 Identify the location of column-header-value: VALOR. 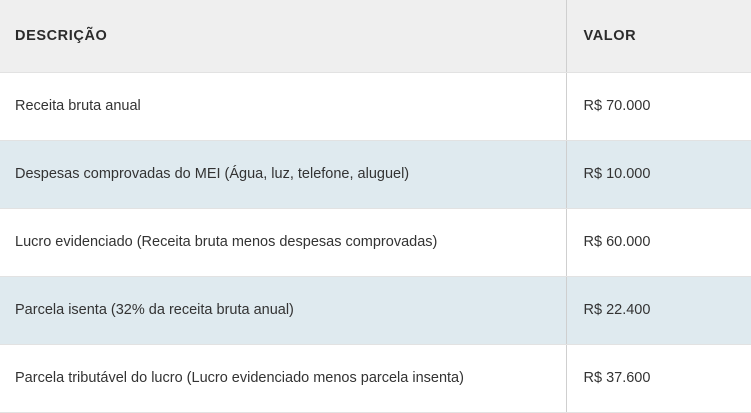
(658, 36).